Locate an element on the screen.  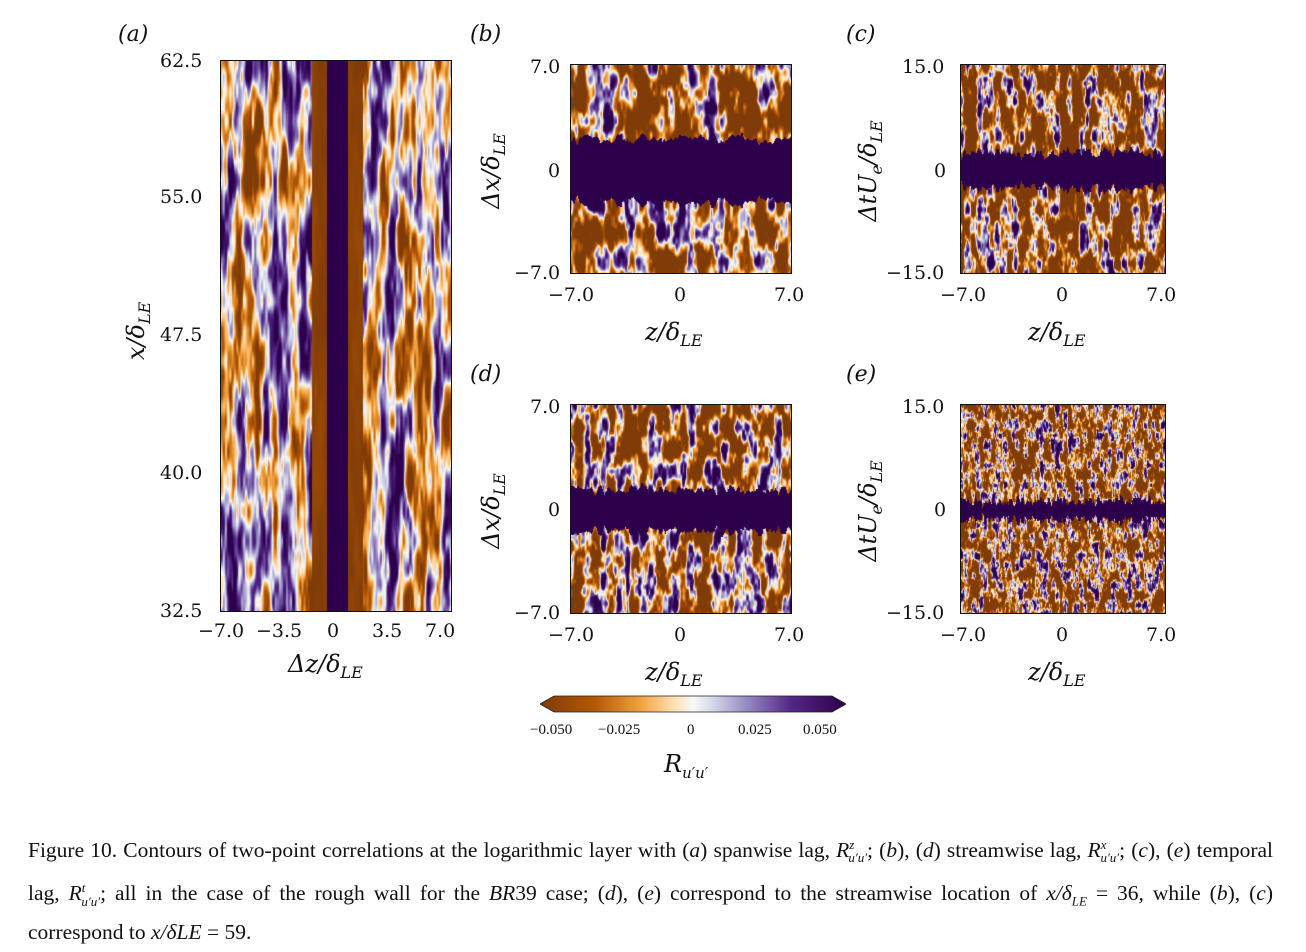
panel-e-ytick-1: 15.0 is located at coordinates (923, 407).